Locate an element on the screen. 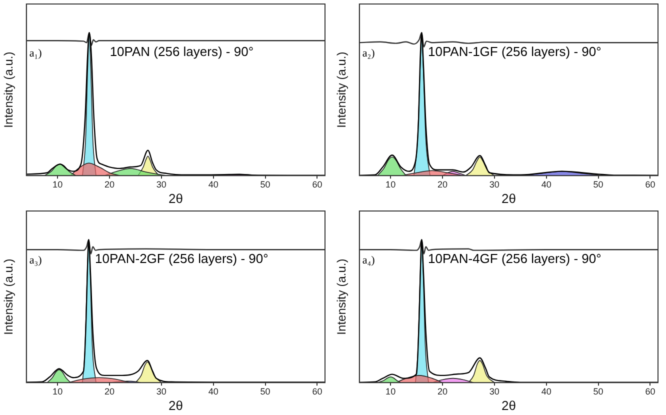 This screenshot has width=666, height=415. text: 10PAN (256 layers) - 90° is located at coordinates (182, 52).